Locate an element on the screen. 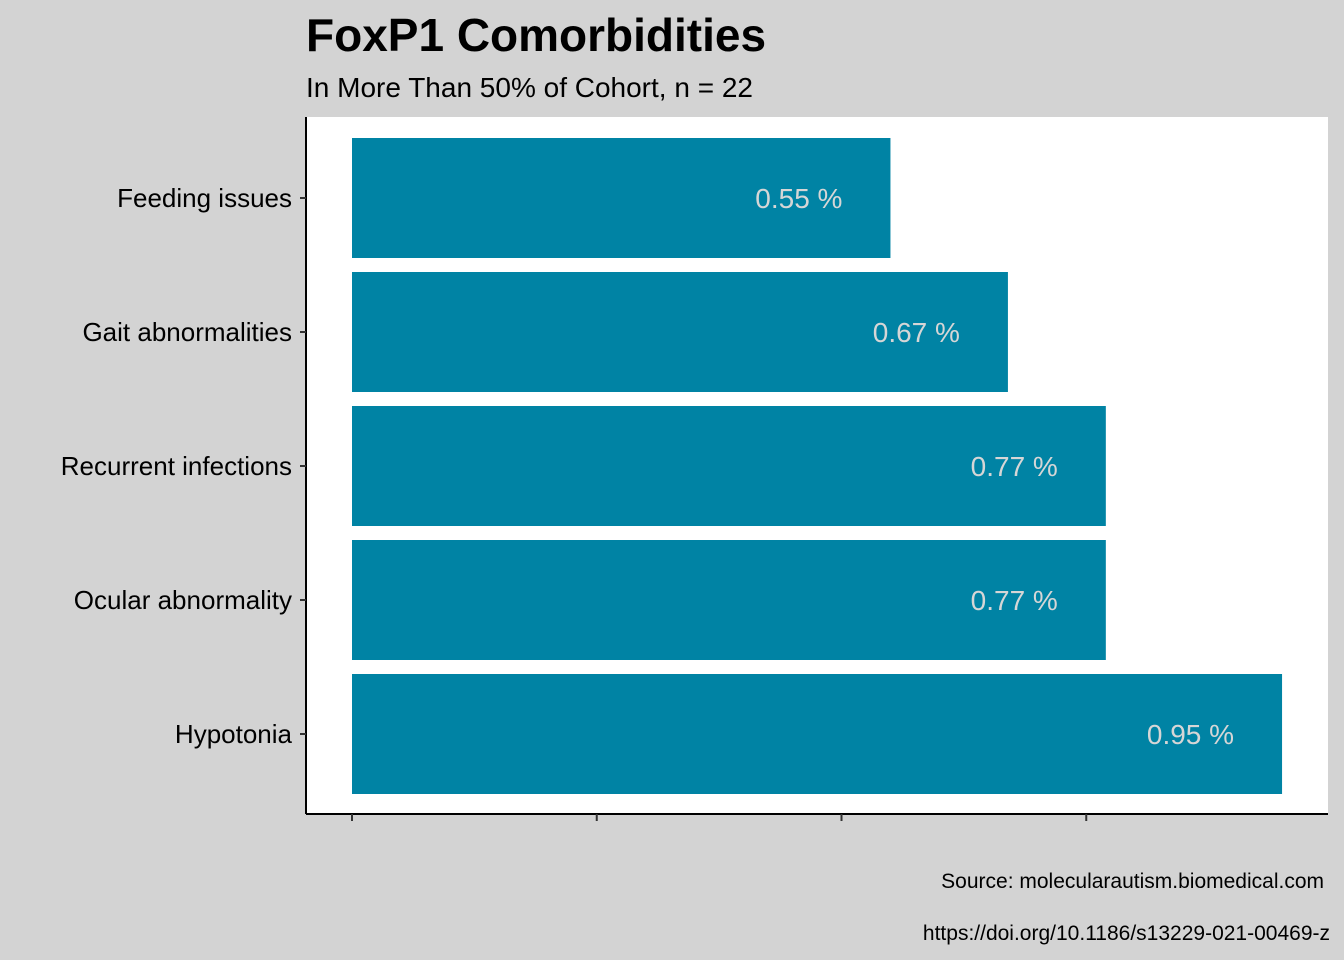 The height and width of the screenshot is (960, 1344). category-label-4: Hypotonia is located at coordinates (234, 734).